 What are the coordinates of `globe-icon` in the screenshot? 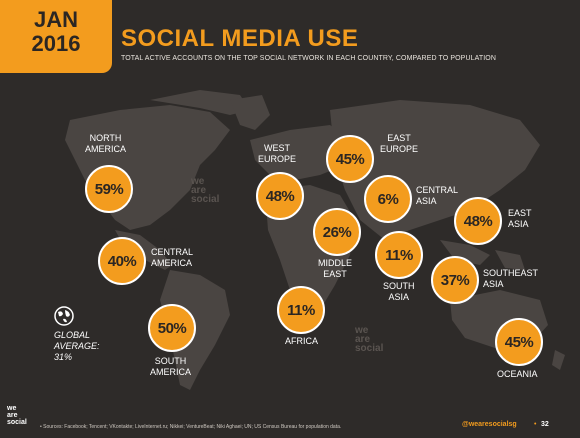 It's located at (64, 316).